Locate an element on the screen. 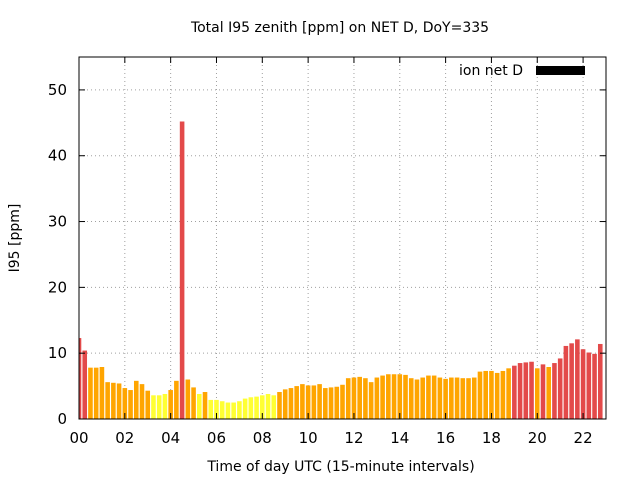  y-axis-label: I95 [ppm] is located at coordinates (15, 238).